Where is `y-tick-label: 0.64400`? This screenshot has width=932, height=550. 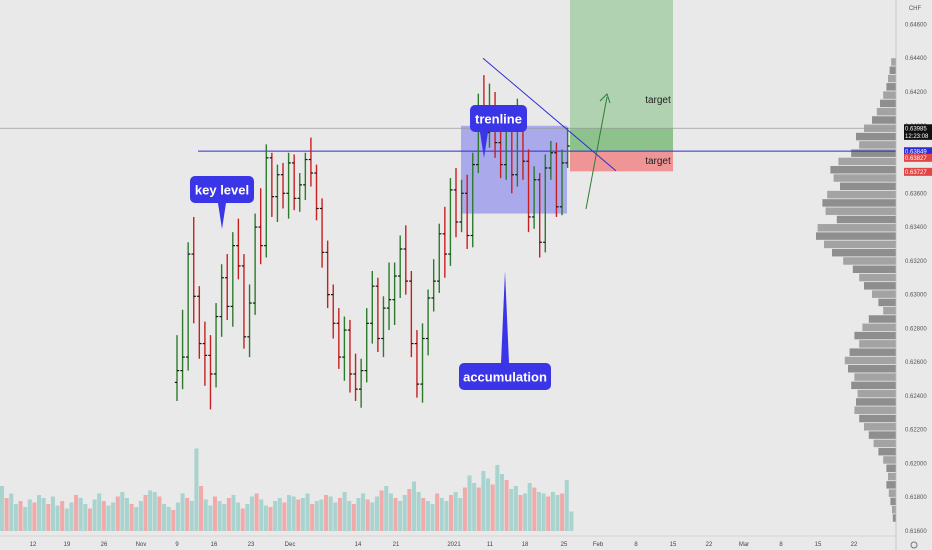 y-tick-label: 0.64400 is located at coordinates (916, 59).